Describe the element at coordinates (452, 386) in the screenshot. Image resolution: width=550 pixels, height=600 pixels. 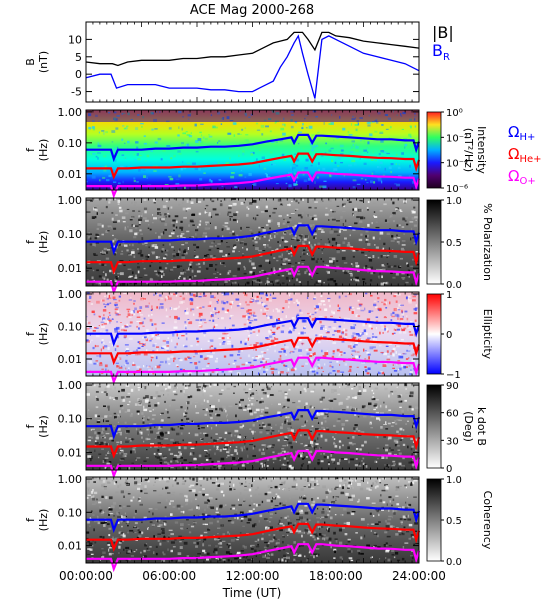
I see `colorbar-tick-label: 90` at that location.